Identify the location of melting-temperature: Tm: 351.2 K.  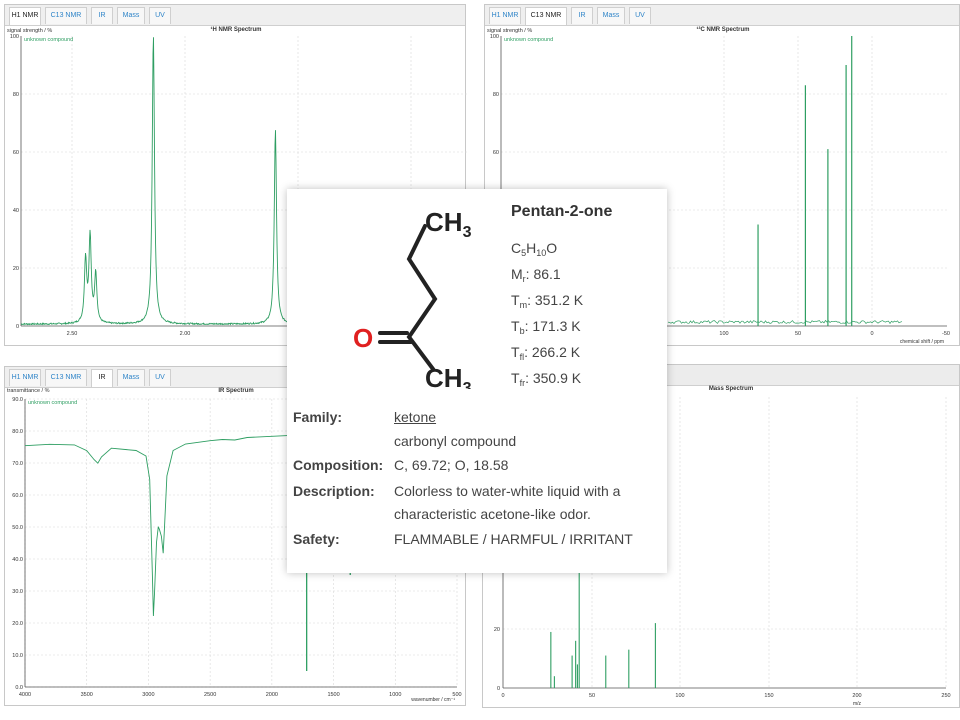
(547, 301).